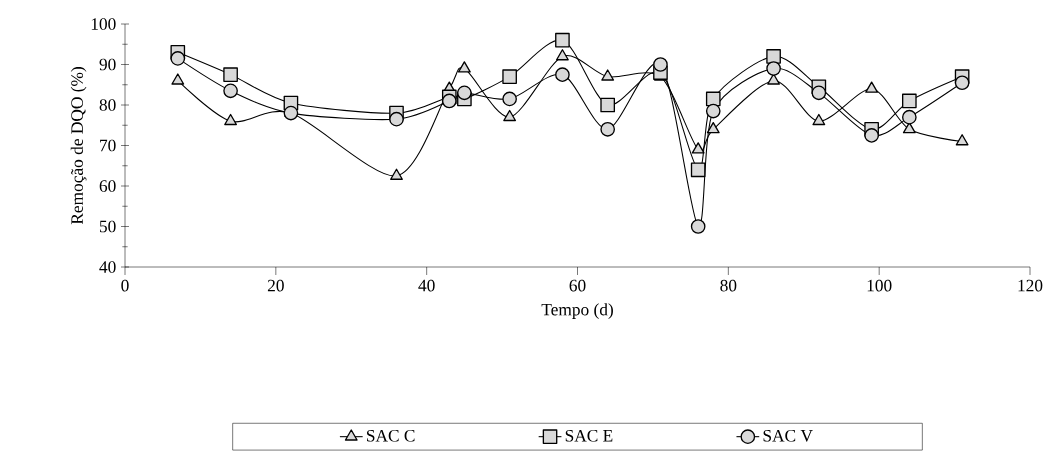 The width and height of the screenshot is (1059, 454). What do you see at coordinates (125, 285) in the screenshot?
I see `x-tick-label: 0` at bounding box center [125, 285].